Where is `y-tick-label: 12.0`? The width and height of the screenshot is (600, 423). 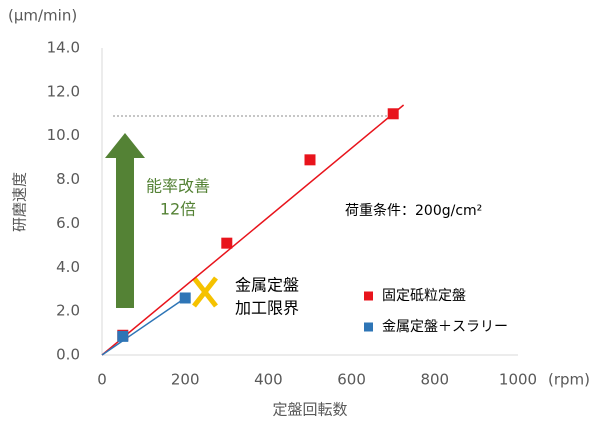 y-tick-label: 12.0 is located at coordinates (63, 91).